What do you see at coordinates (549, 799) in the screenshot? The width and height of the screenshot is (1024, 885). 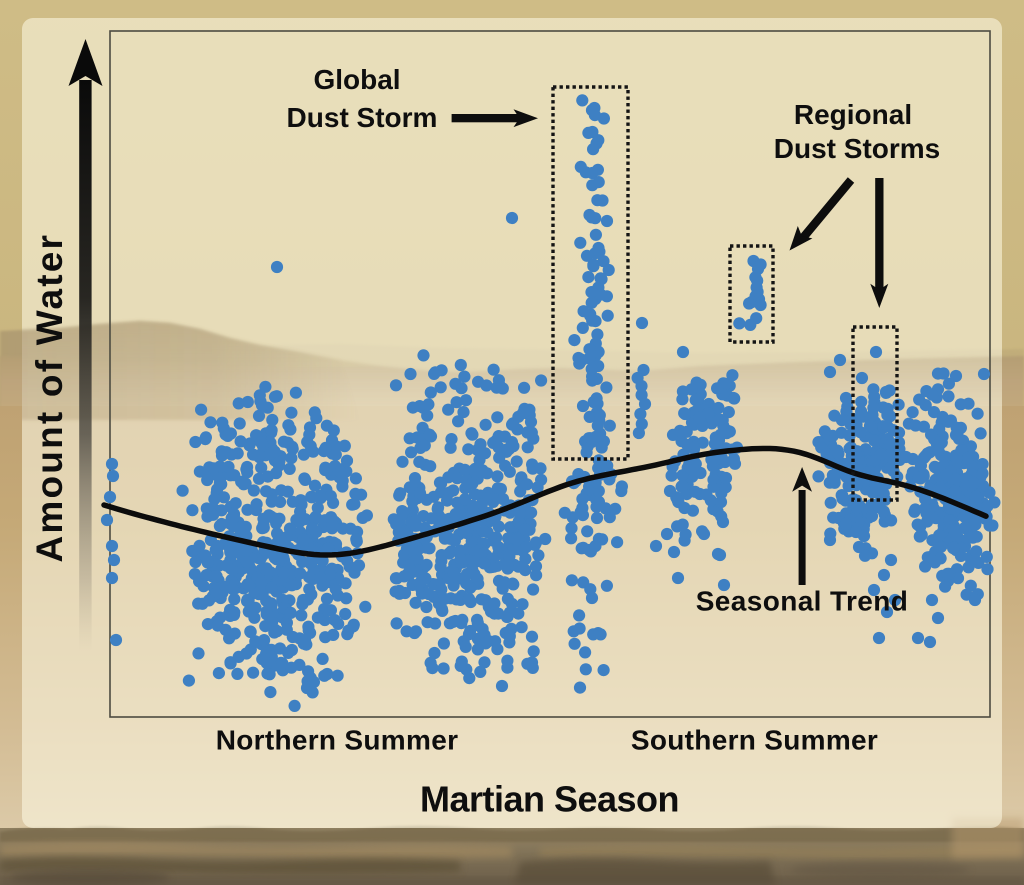 I see `svg-text: Martian Season` at bounding box center [549, 799].